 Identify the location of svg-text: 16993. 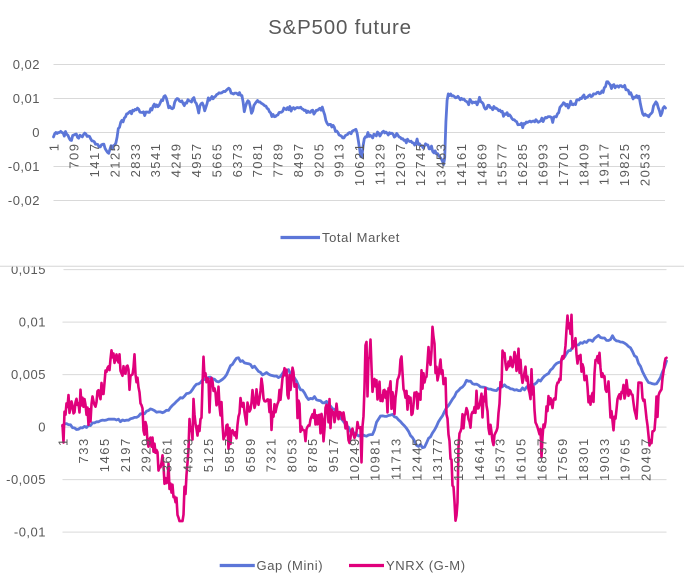
(543, 165).